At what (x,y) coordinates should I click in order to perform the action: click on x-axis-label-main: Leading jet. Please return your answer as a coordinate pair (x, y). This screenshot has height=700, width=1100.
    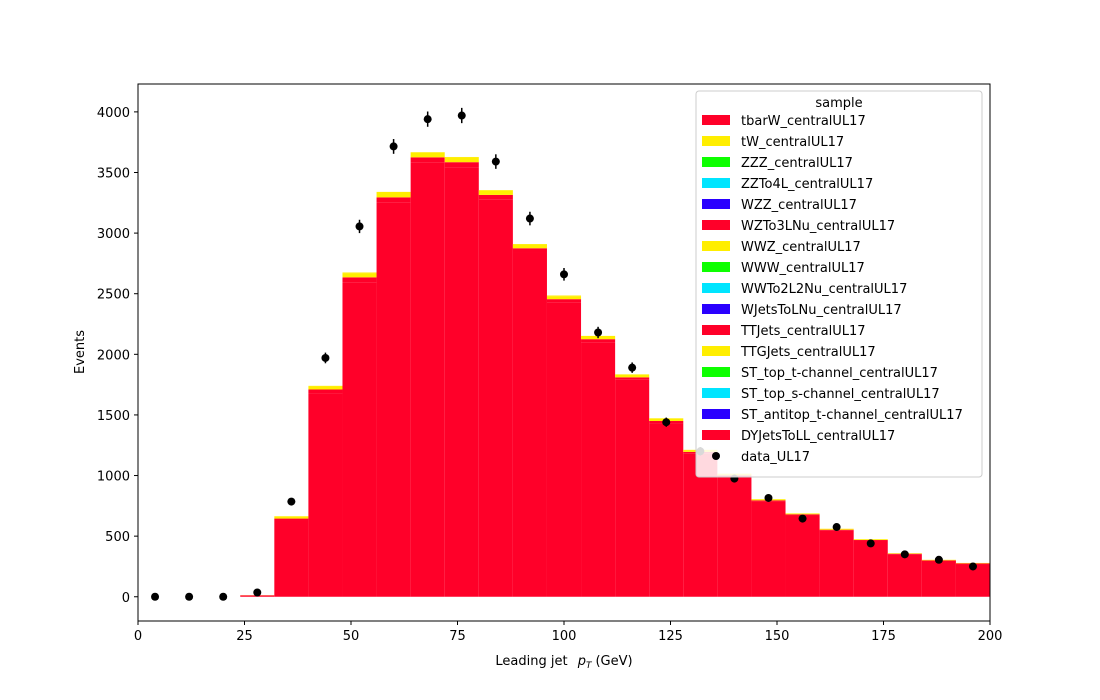
    Looking at the image, I should click on (531, 661).